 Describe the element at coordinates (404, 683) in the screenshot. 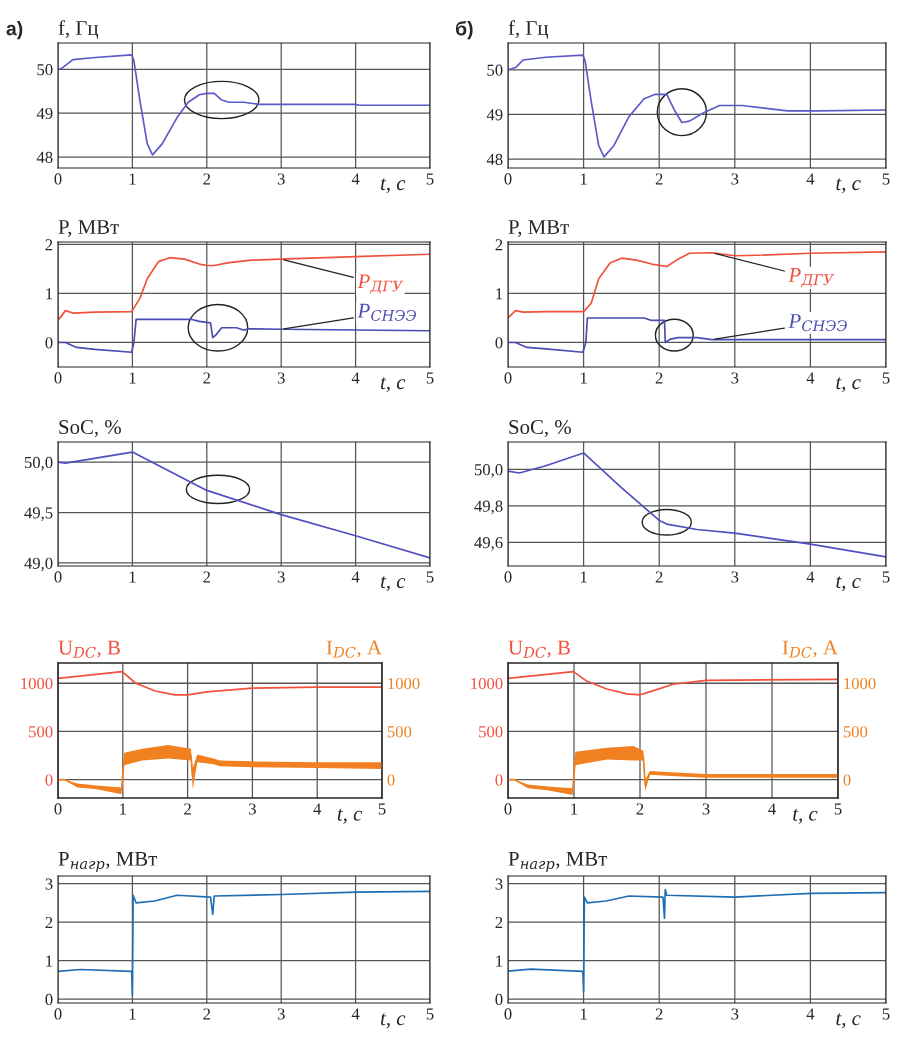

I see `y2-tick-label: 1000` at that location.